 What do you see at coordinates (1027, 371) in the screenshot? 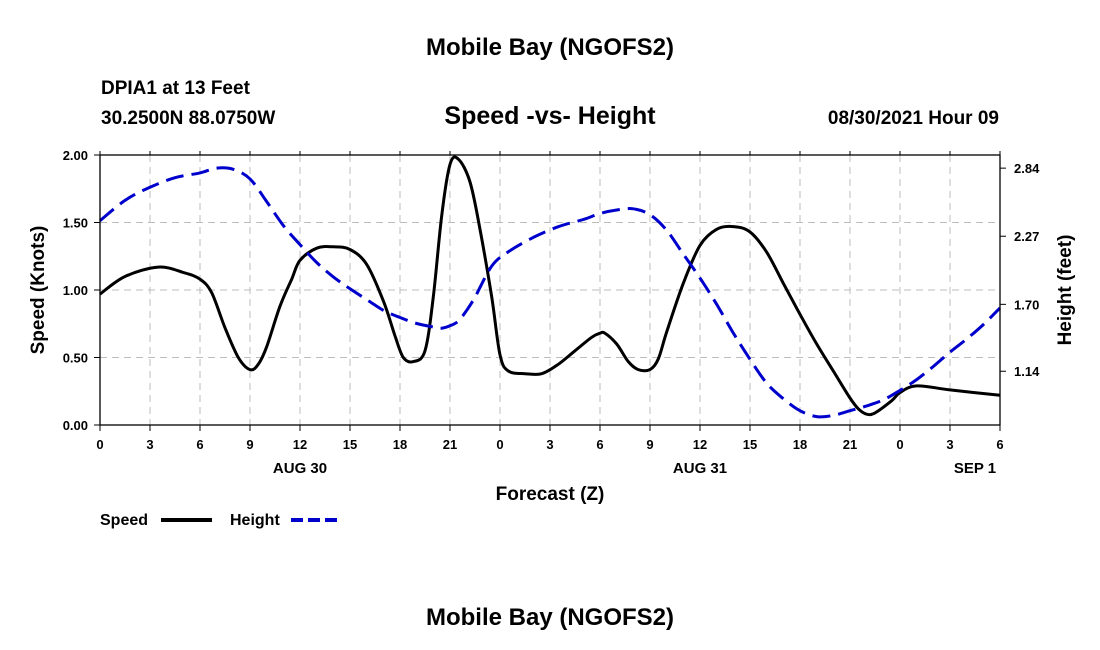
I see `y2-tick-label: 1.14` at bounding box center [1027, 371].